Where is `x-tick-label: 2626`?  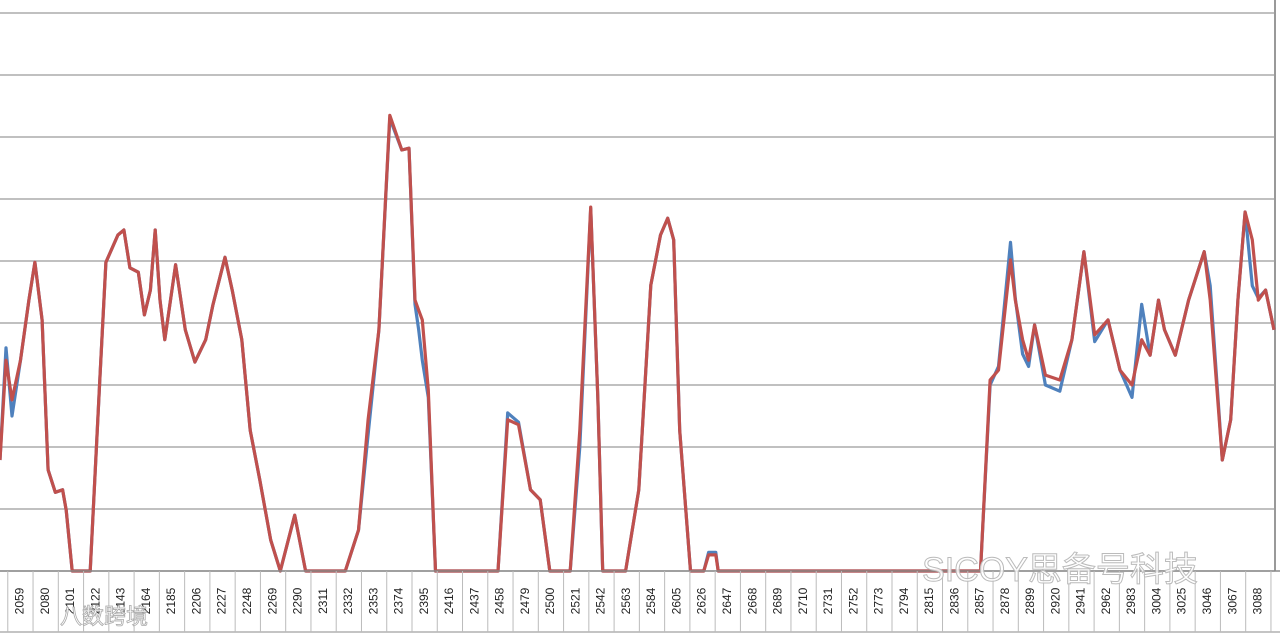 x-tick-label: 2626 is located at coordinates (702, 600).